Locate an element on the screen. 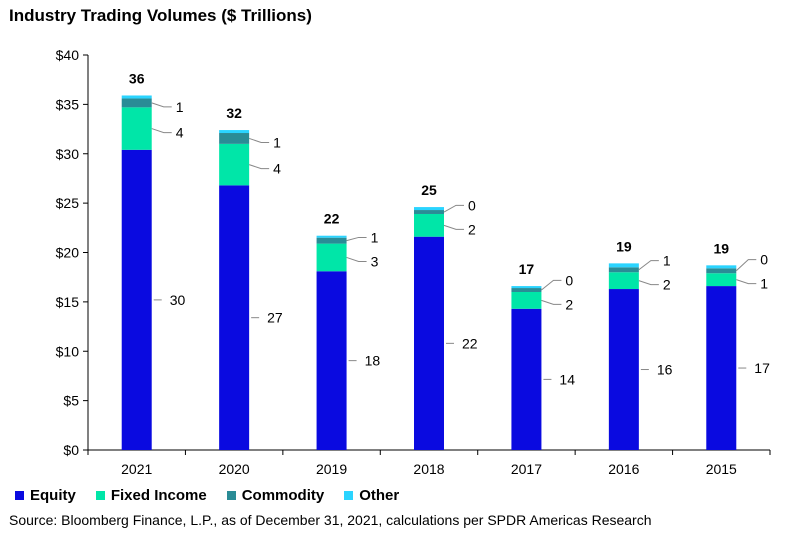 This screenshot has height=555, width=800. data-label: 17 is located at coordinates (762, 368).